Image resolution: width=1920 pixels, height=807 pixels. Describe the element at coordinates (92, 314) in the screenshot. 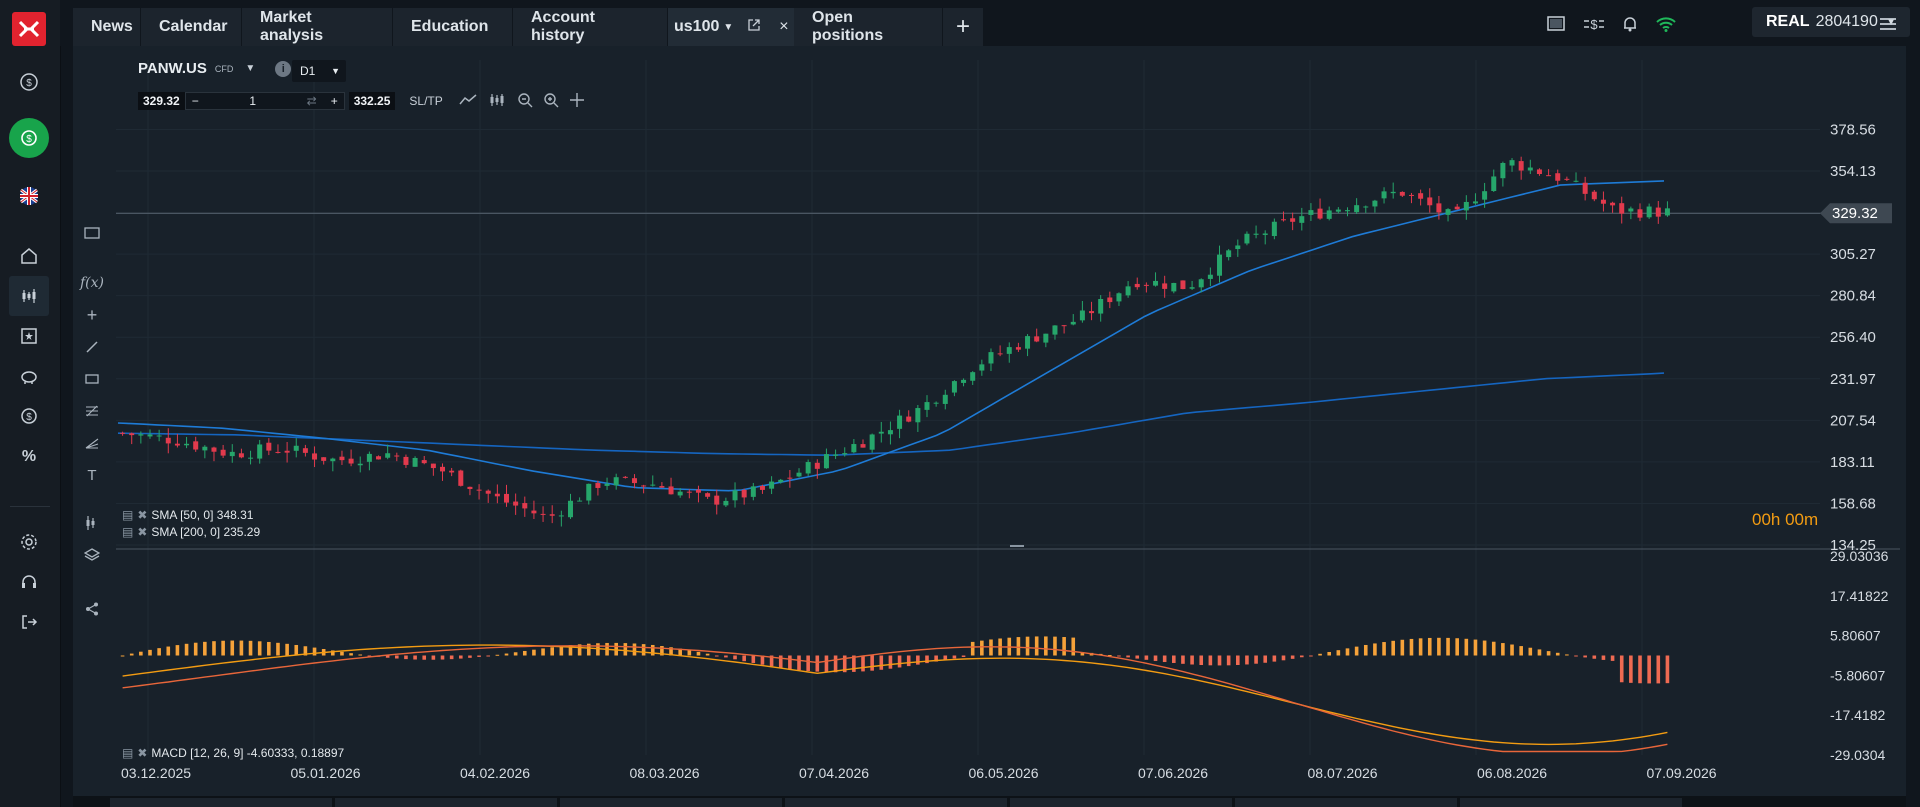

I see `crosshair-tool-icon: +` at that location.